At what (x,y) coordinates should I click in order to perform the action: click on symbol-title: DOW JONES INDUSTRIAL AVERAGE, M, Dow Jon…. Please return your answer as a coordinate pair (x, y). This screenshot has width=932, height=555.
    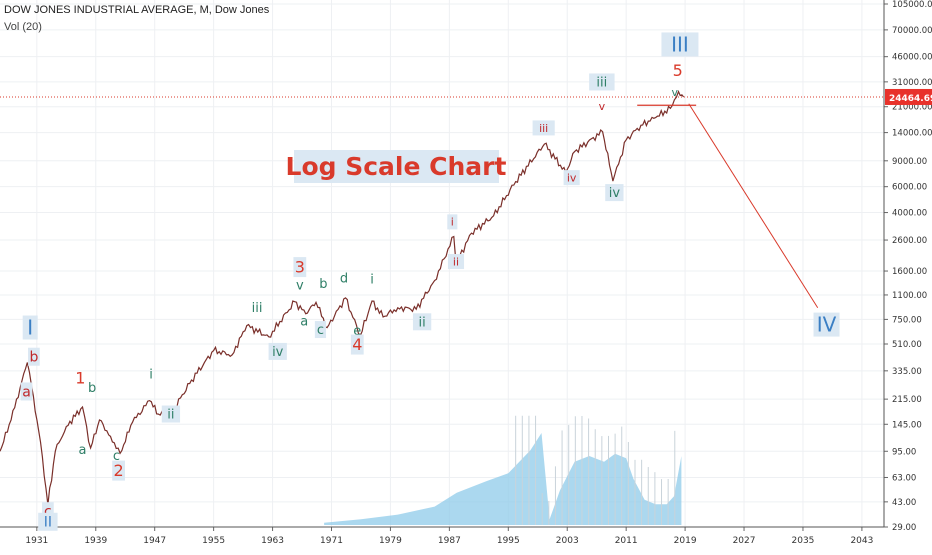
    Looking at the image, I should click on (137, 10).